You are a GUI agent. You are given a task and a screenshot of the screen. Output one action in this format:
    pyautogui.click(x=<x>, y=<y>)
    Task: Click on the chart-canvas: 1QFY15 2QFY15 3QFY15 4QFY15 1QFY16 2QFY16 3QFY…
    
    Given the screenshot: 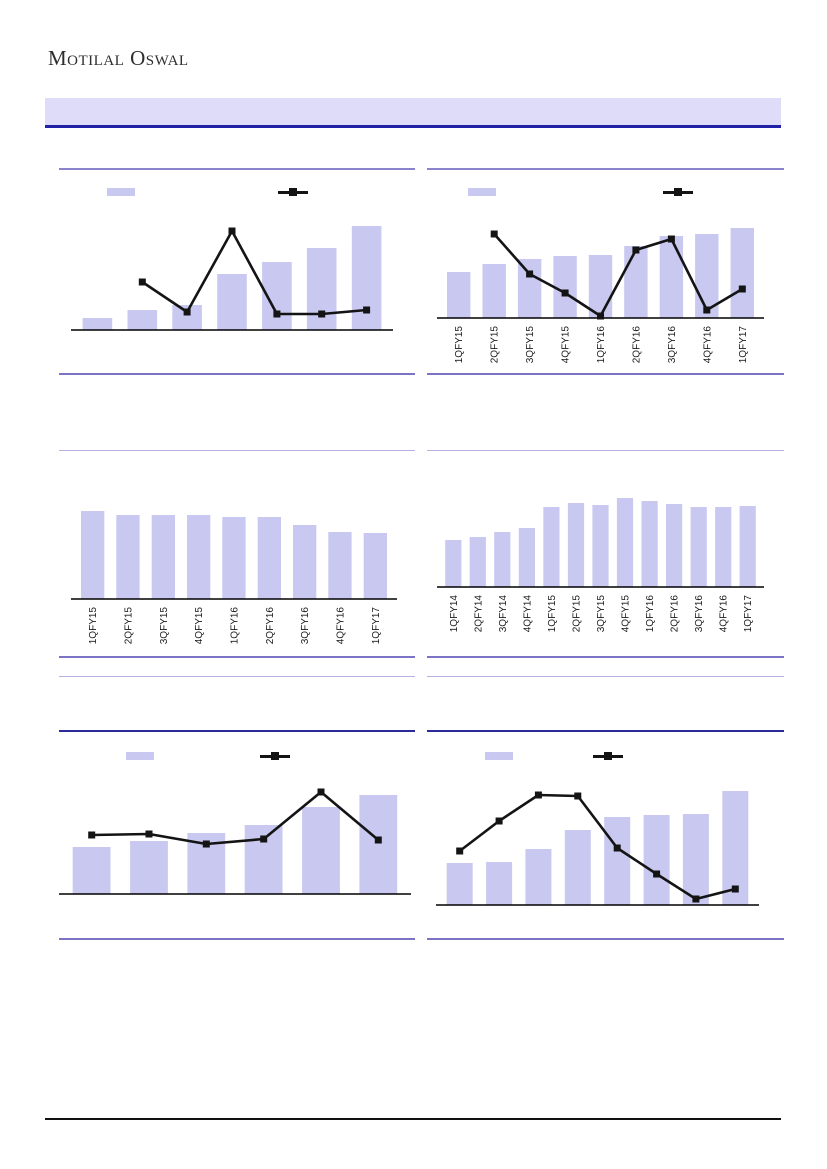 What is the action you would take?
    pyautogui.click(x=605, y=271)
    